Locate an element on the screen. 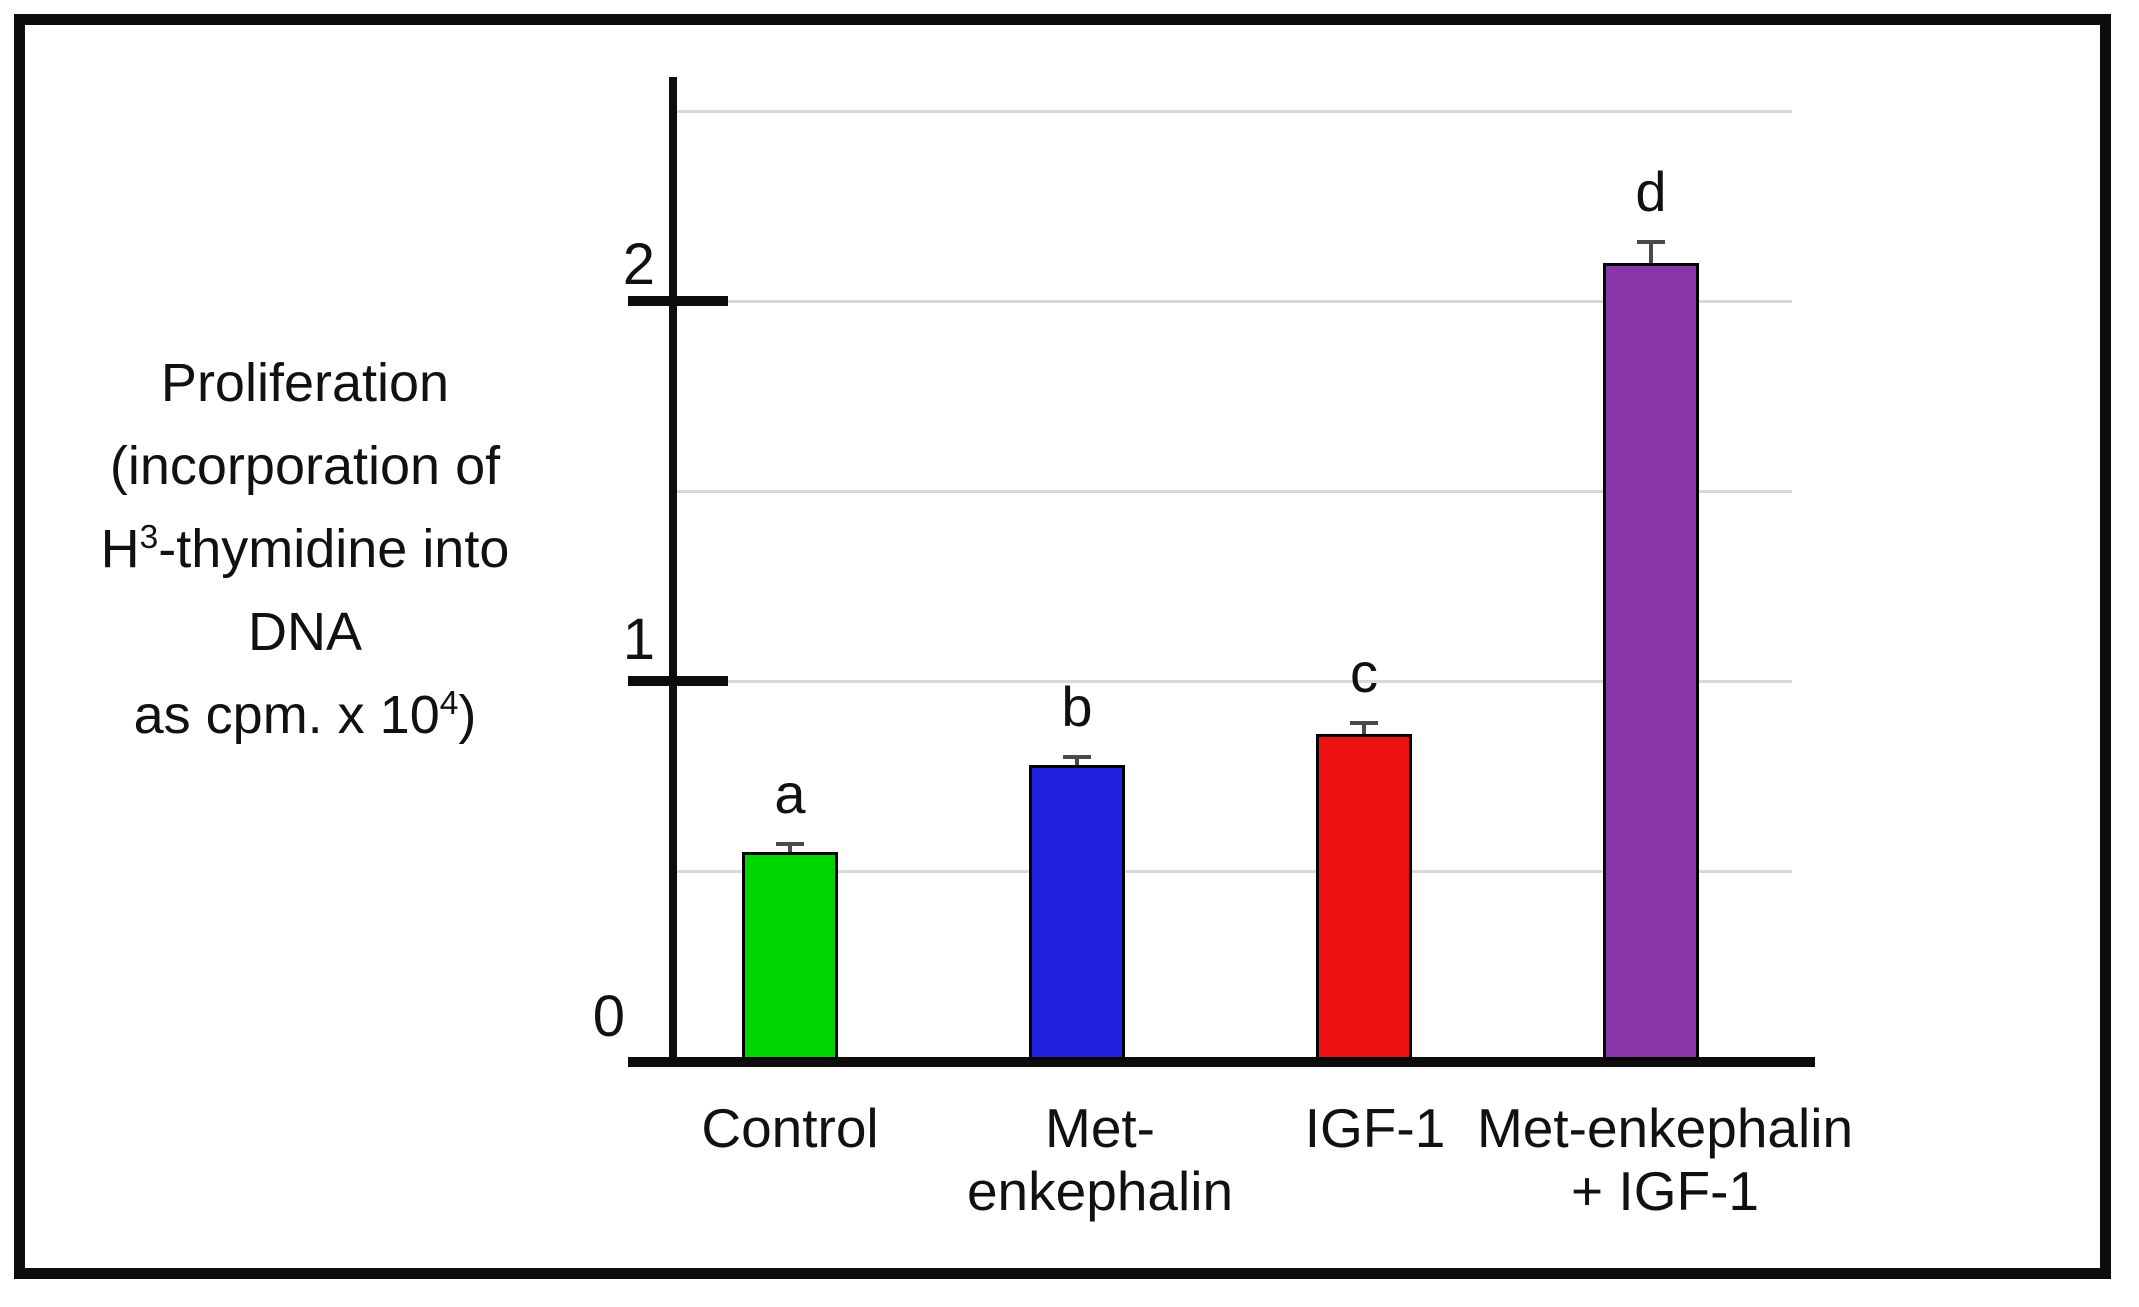 The image size is (2139, 1307). significance-letter-a: a is located at coordinates (790, 793).